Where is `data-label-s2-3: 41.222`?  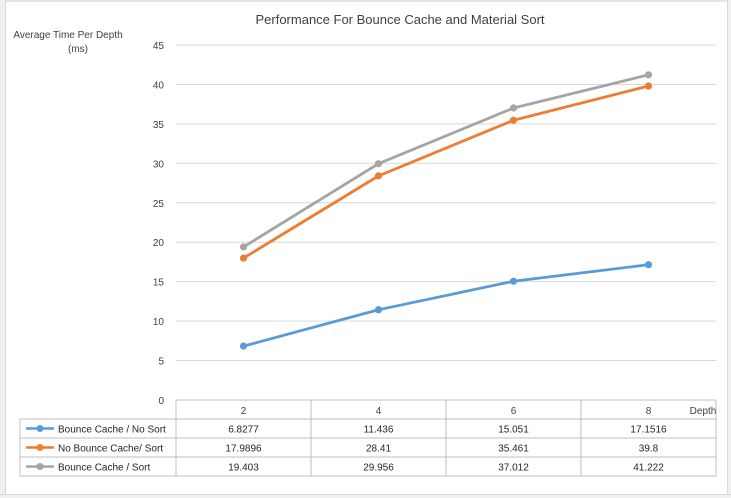
data-label-s2-3: 41.222 is located at coordinates (648, 468).